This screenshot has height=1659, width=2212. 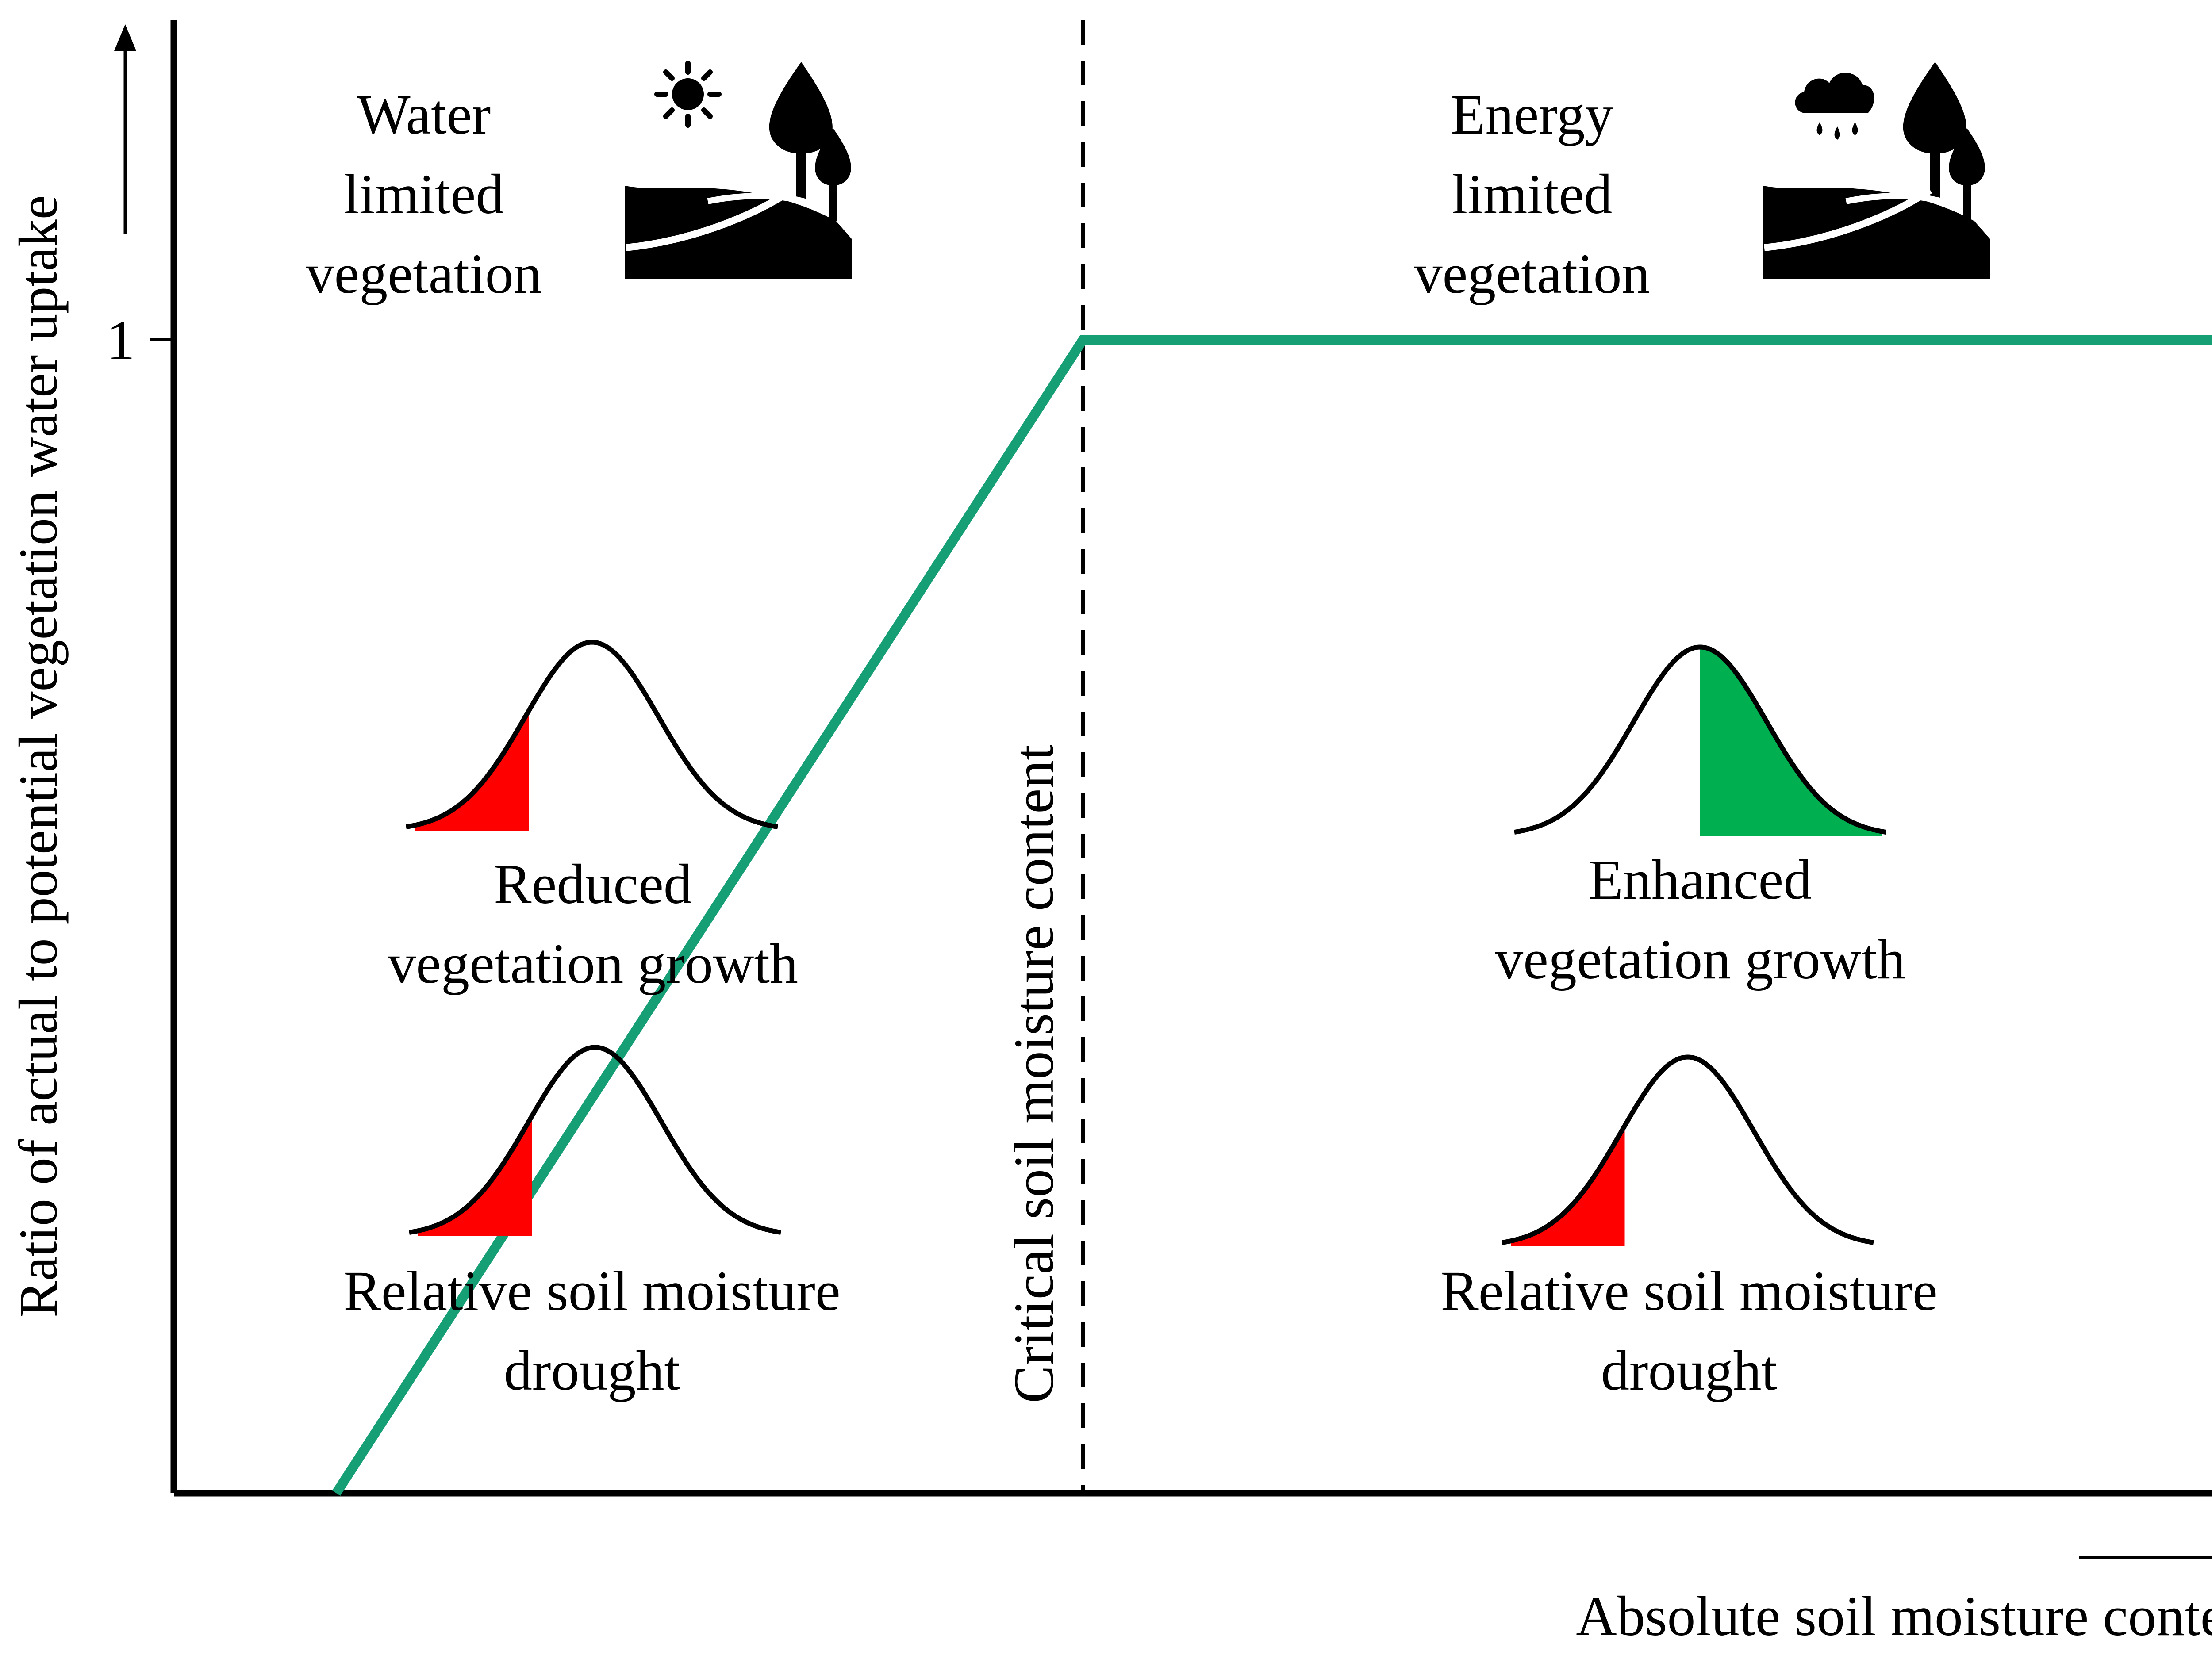 I want to click on trees-hills-icon-right, so click(x=1877, y=170).